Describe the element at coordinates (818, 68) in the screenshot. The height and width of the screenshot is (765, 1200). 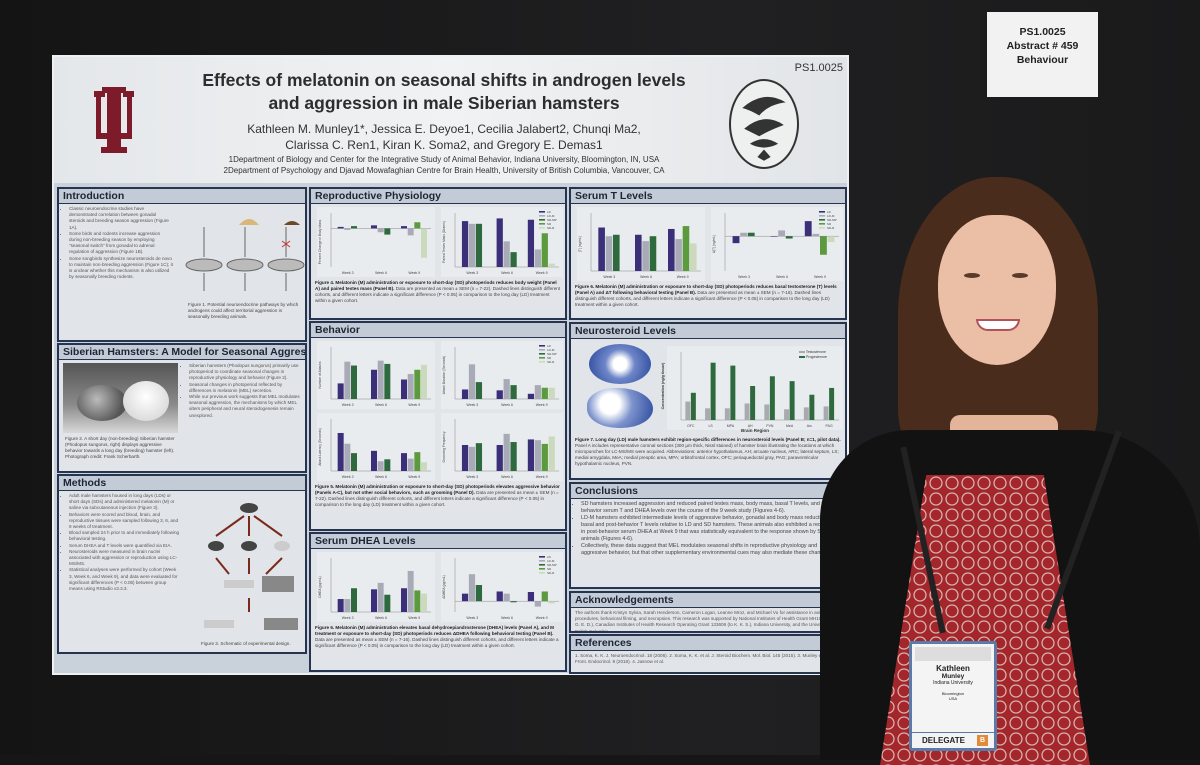
I see `poster-code: PS1.0025` at that location.